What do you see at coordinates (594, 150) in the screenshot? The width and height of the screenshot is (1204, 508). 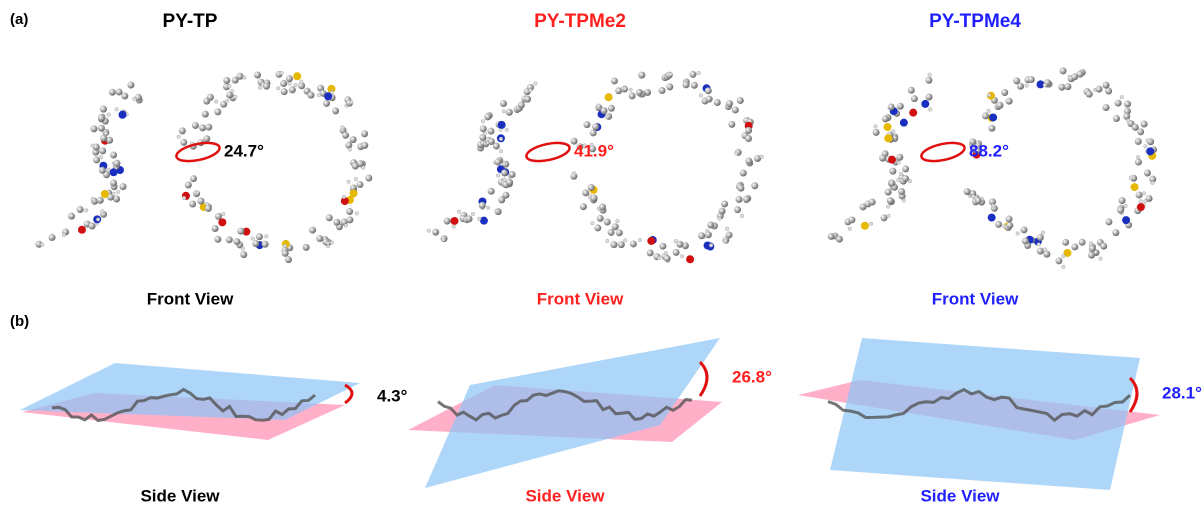 I see `torsion-angle: 41.9°` at bounding box center [594, 150].